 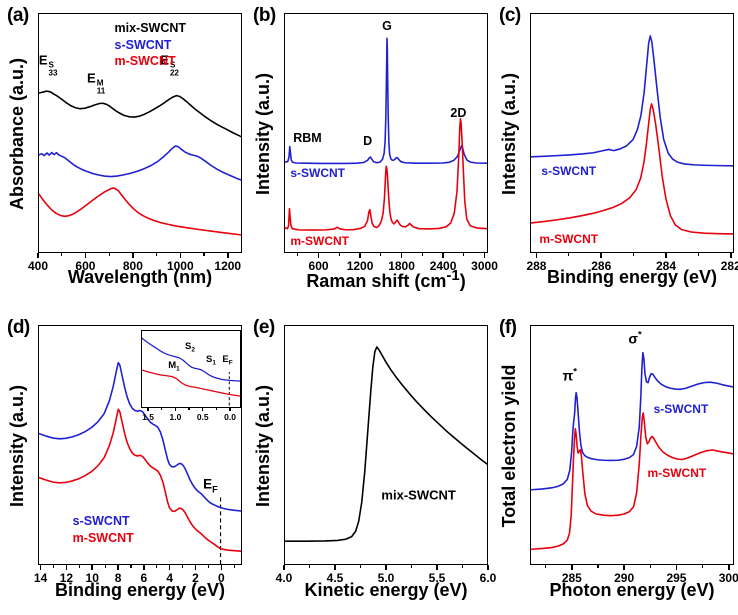 What do you see at coordinates (510, 15) in the screenshot?
I see `panel-letter-c: (c)` at bounding box center [510, 15].